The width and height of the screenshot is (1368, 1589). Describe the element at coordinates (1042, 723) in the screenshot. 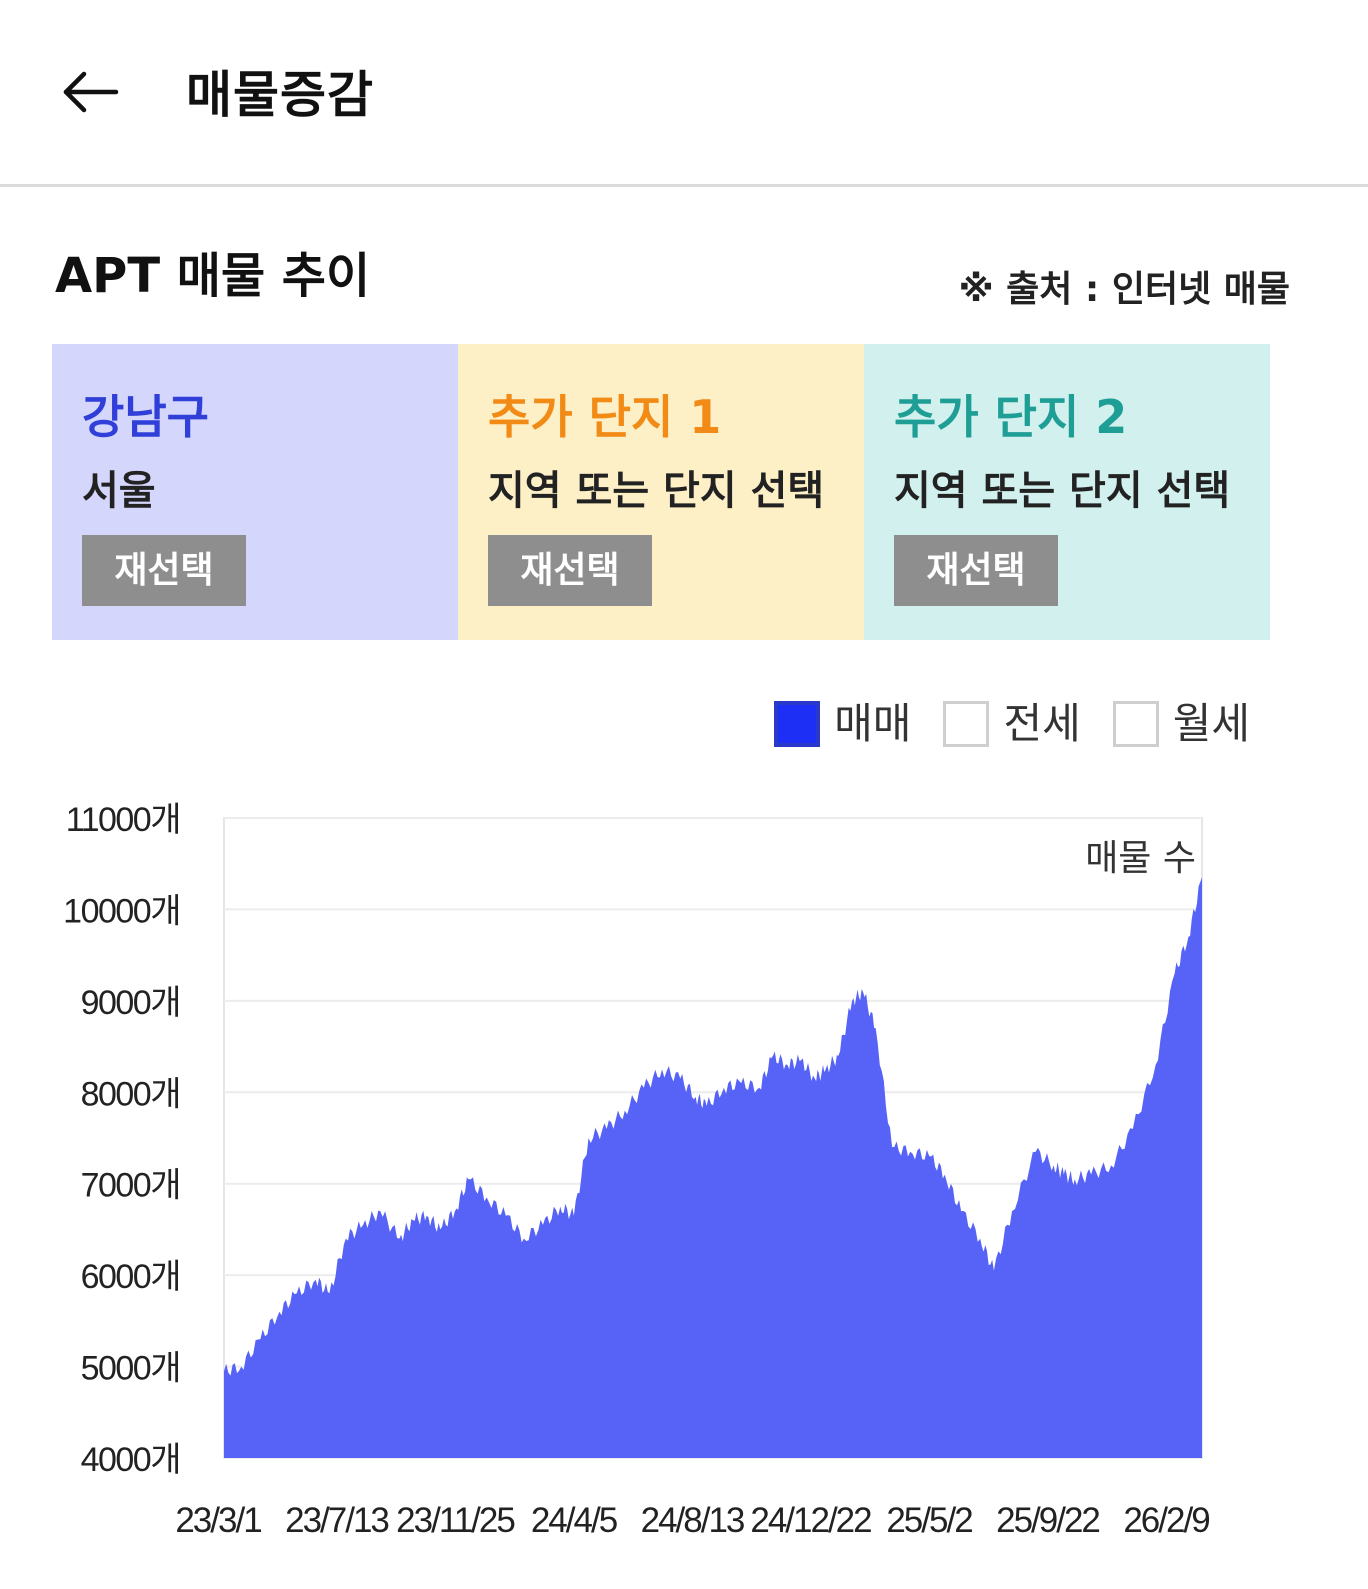

I see `legend-label: 전세` at that location.